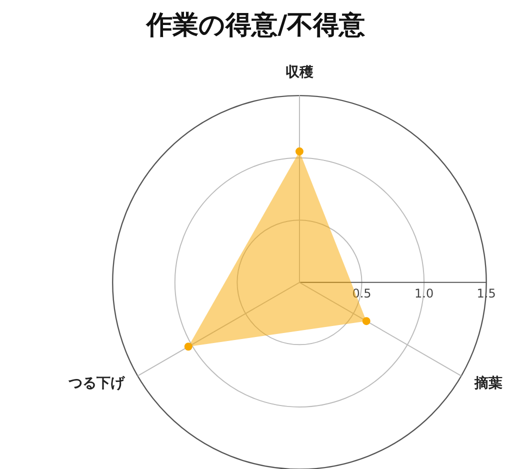 This screenshot has width=512, height=469. Describe the element at coordinates (424, 293) in the screenshot. I see `y-tick-label: 1.0` at that location.